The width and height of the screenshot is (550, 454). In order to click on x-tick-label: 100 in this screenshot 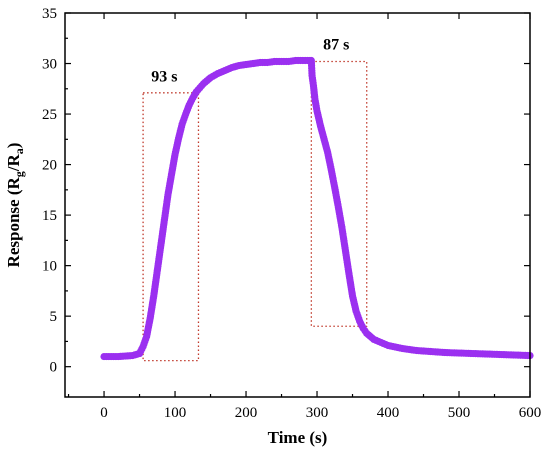, I will do `click(175, 413)`.